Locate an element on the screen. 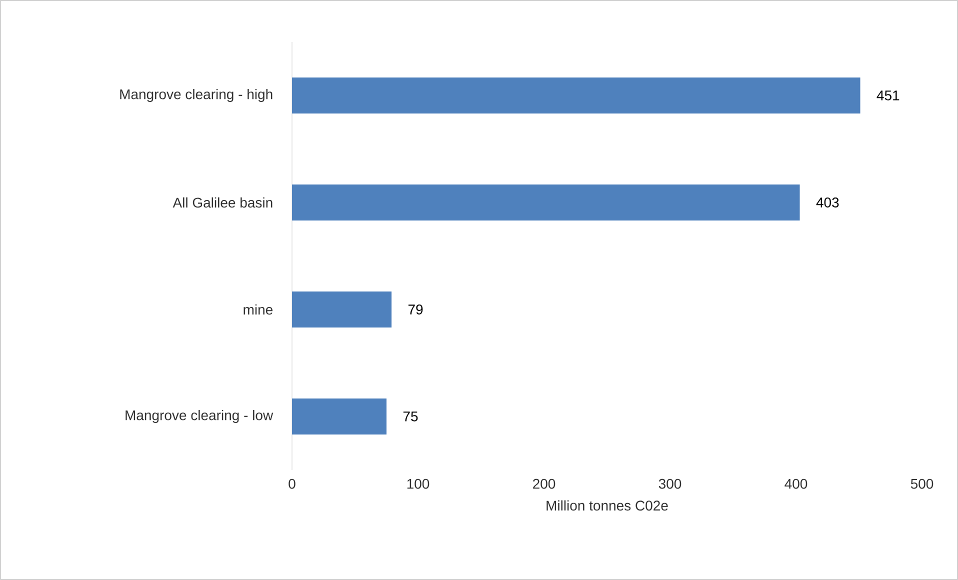 This screenshot has width=958, height=580. y-tick-label: Mangrove clearing - high is located at coordinates (196, 95).